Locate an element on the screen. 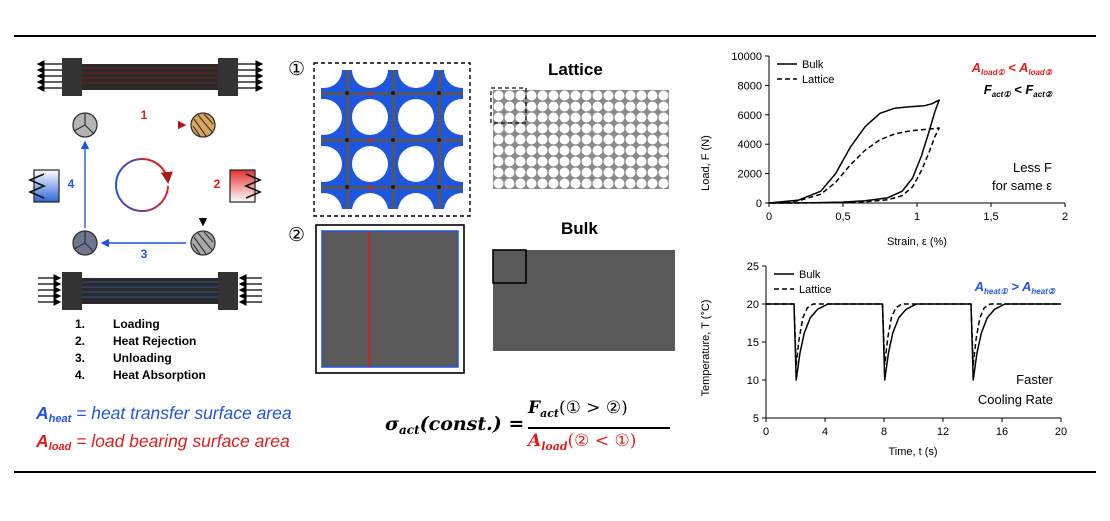 This screenshot has height=521, width=1110. chart2-annotation-bottom-1: Faster is located at coordinates (1035, 379).